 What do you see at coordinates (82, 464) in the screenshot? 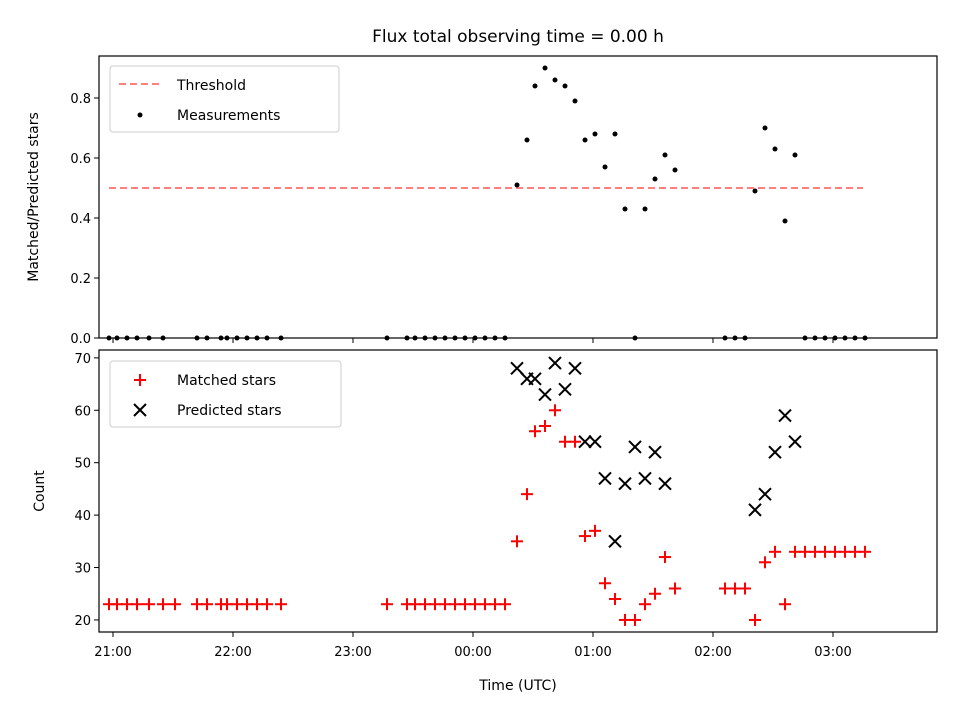
I see `y-tick-label: 50` at bounding box center [82, 464].